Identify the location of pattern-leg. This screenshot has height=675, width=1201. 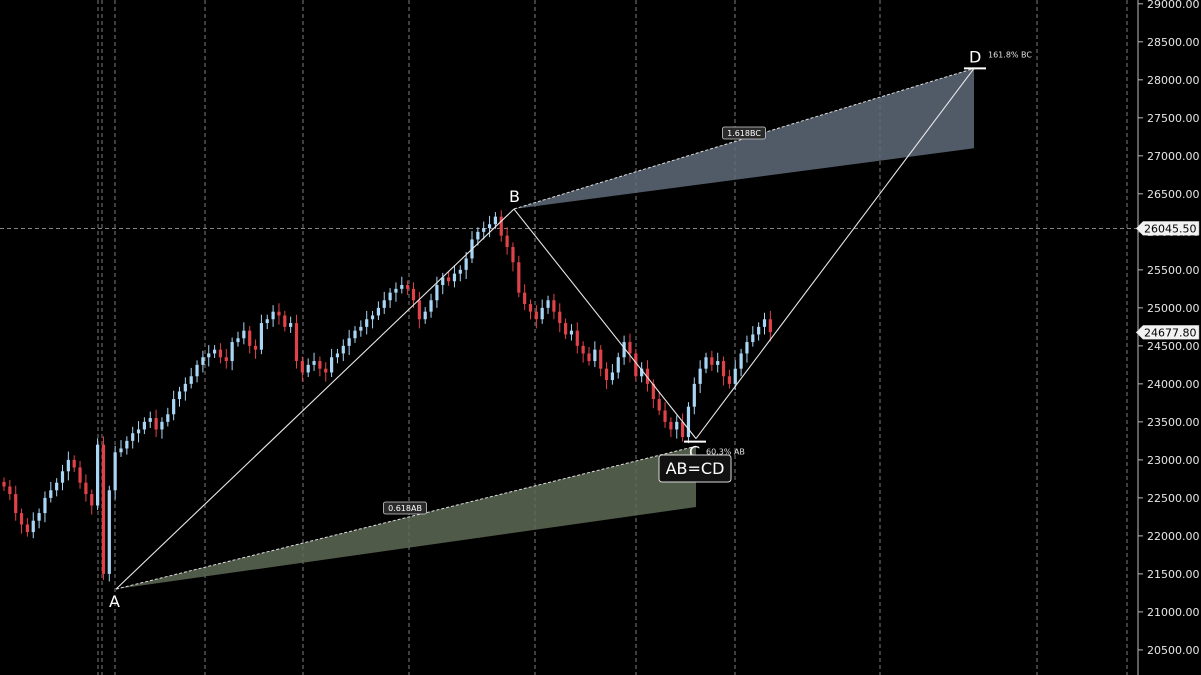
(835, 253).